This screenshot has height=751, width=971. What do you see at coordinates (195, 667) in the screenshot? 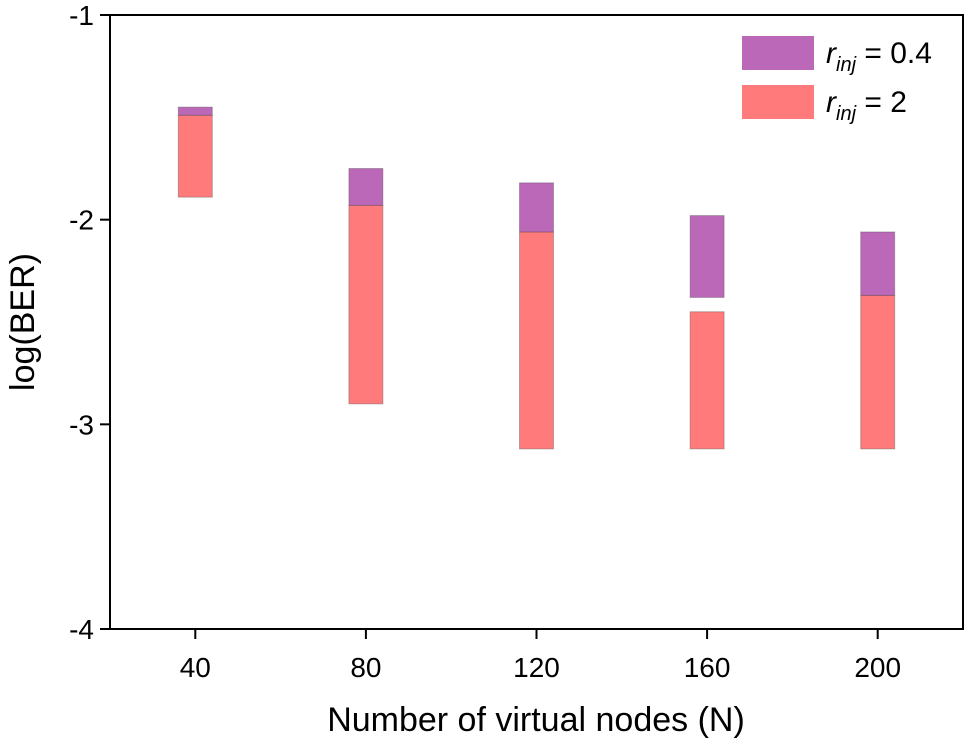
I see `x-tick-label: 40` at bounding box center [195, 667].